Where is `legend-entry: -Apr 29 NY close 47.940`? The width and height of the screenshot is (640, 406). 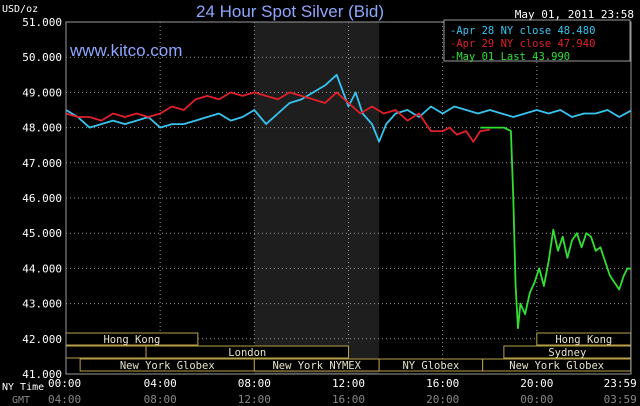
legend-entry: -Apr 29 NY close 47.940 is located at coordinates (522, 44).